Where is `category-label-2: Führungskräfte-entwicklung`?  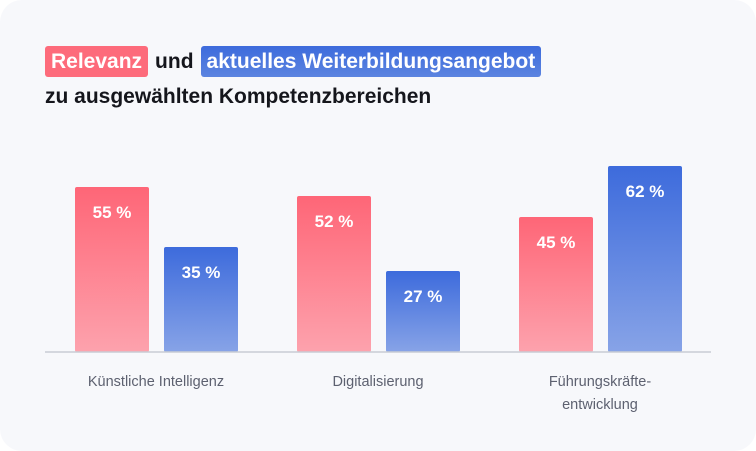
category-label-2: Führungskräfte-entwicklung is located at coordinates (600, 394).